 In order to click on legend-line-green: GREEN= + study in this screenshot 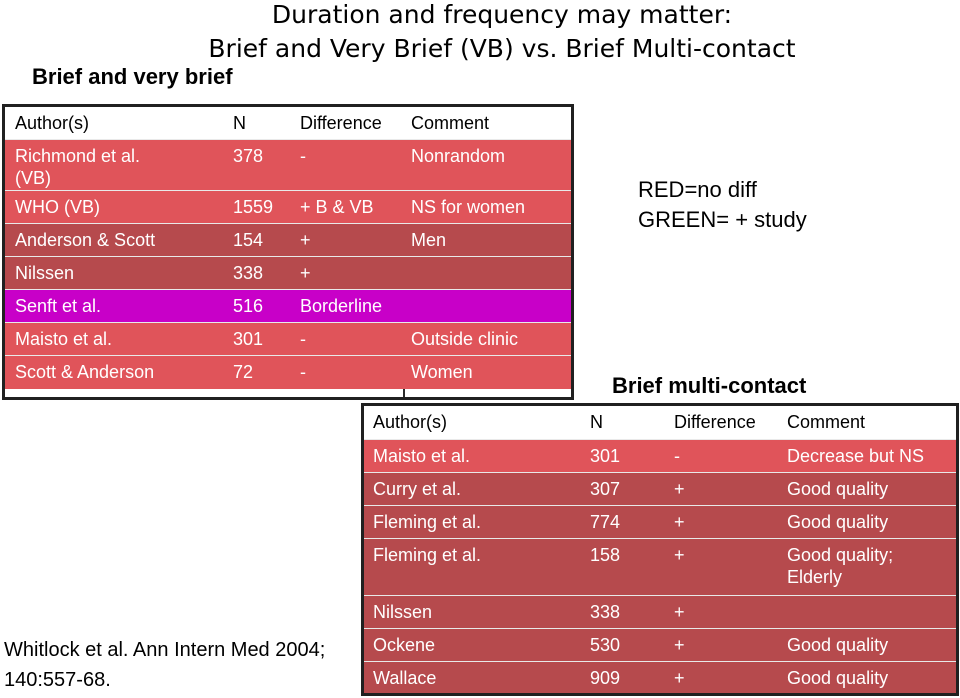, I will do `click(722, 219)`.